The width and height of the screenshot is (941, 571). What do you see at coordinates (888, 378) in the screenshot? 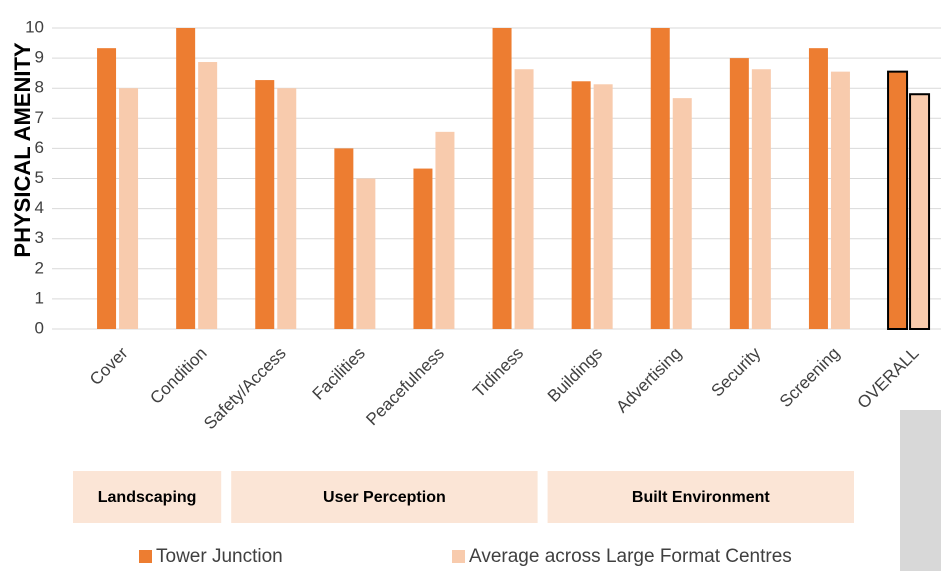
I see `x-tick-label: OVERALL` at bounding box center [888, 378].